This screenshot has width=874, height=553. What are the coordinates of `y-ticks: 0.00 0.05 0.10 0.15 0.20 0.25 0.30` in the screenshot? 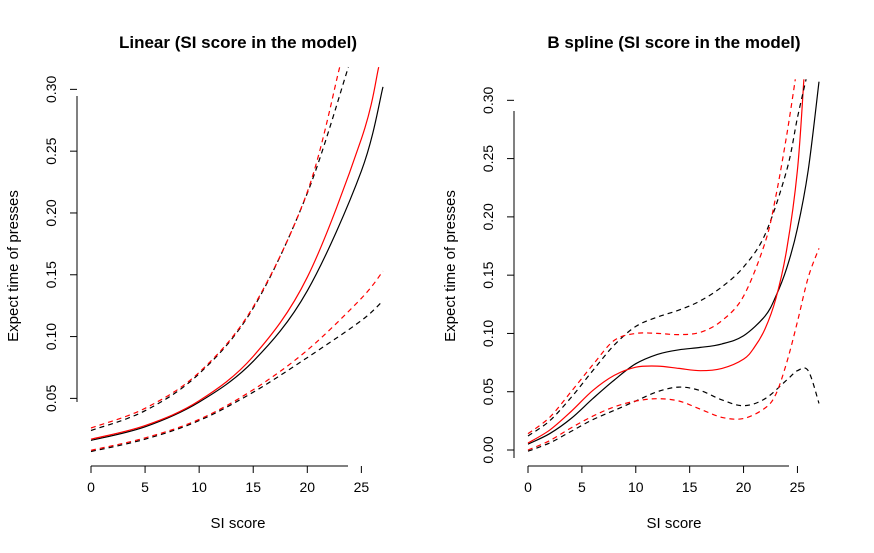 It's located at (497, 275).